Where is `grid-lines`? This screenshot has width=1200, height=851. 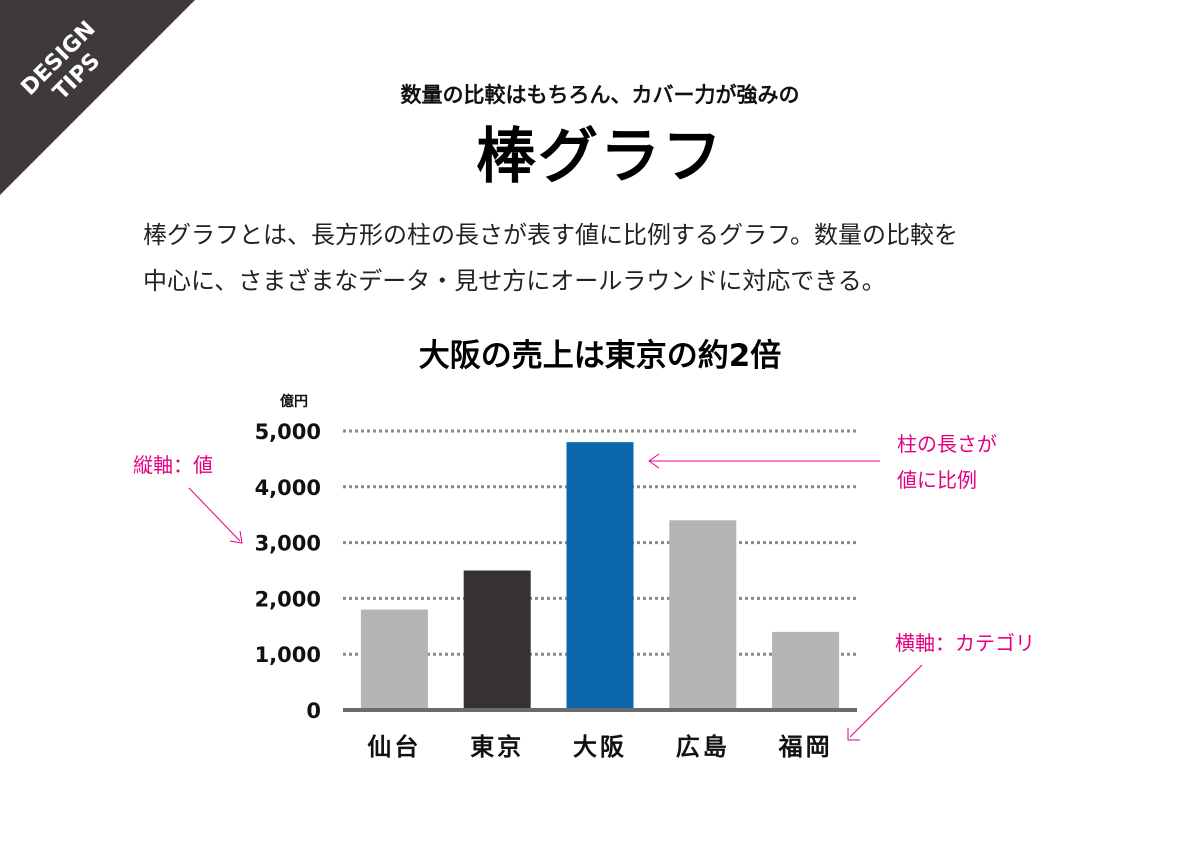
grid-lines is located at coordinates (600, 542).